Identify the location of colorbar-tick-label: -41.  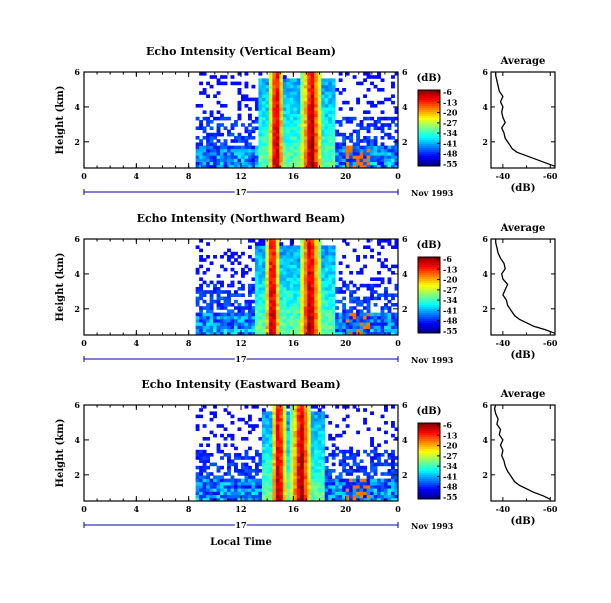
(450, 143).